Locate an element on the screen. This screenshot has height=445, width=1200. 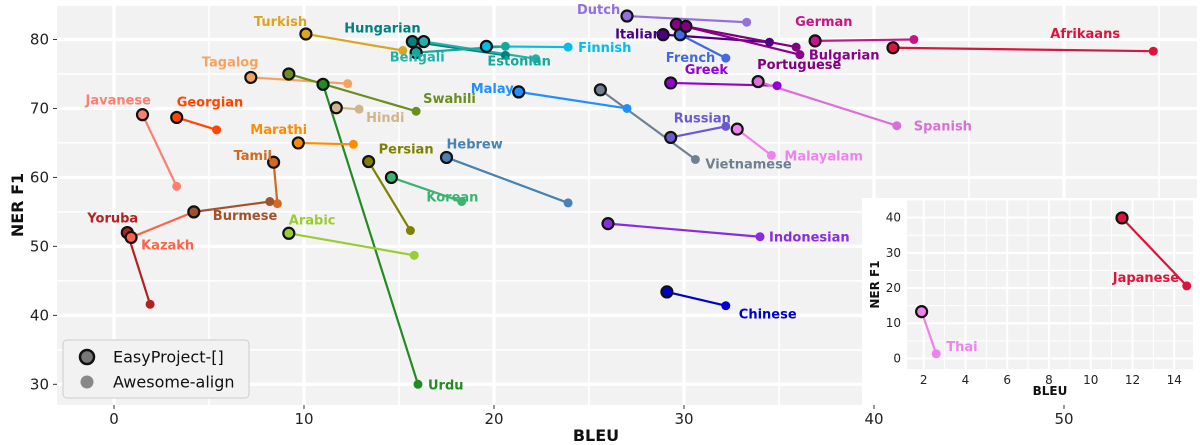
awesome-point-tamil is located at coordinates (277, 204).